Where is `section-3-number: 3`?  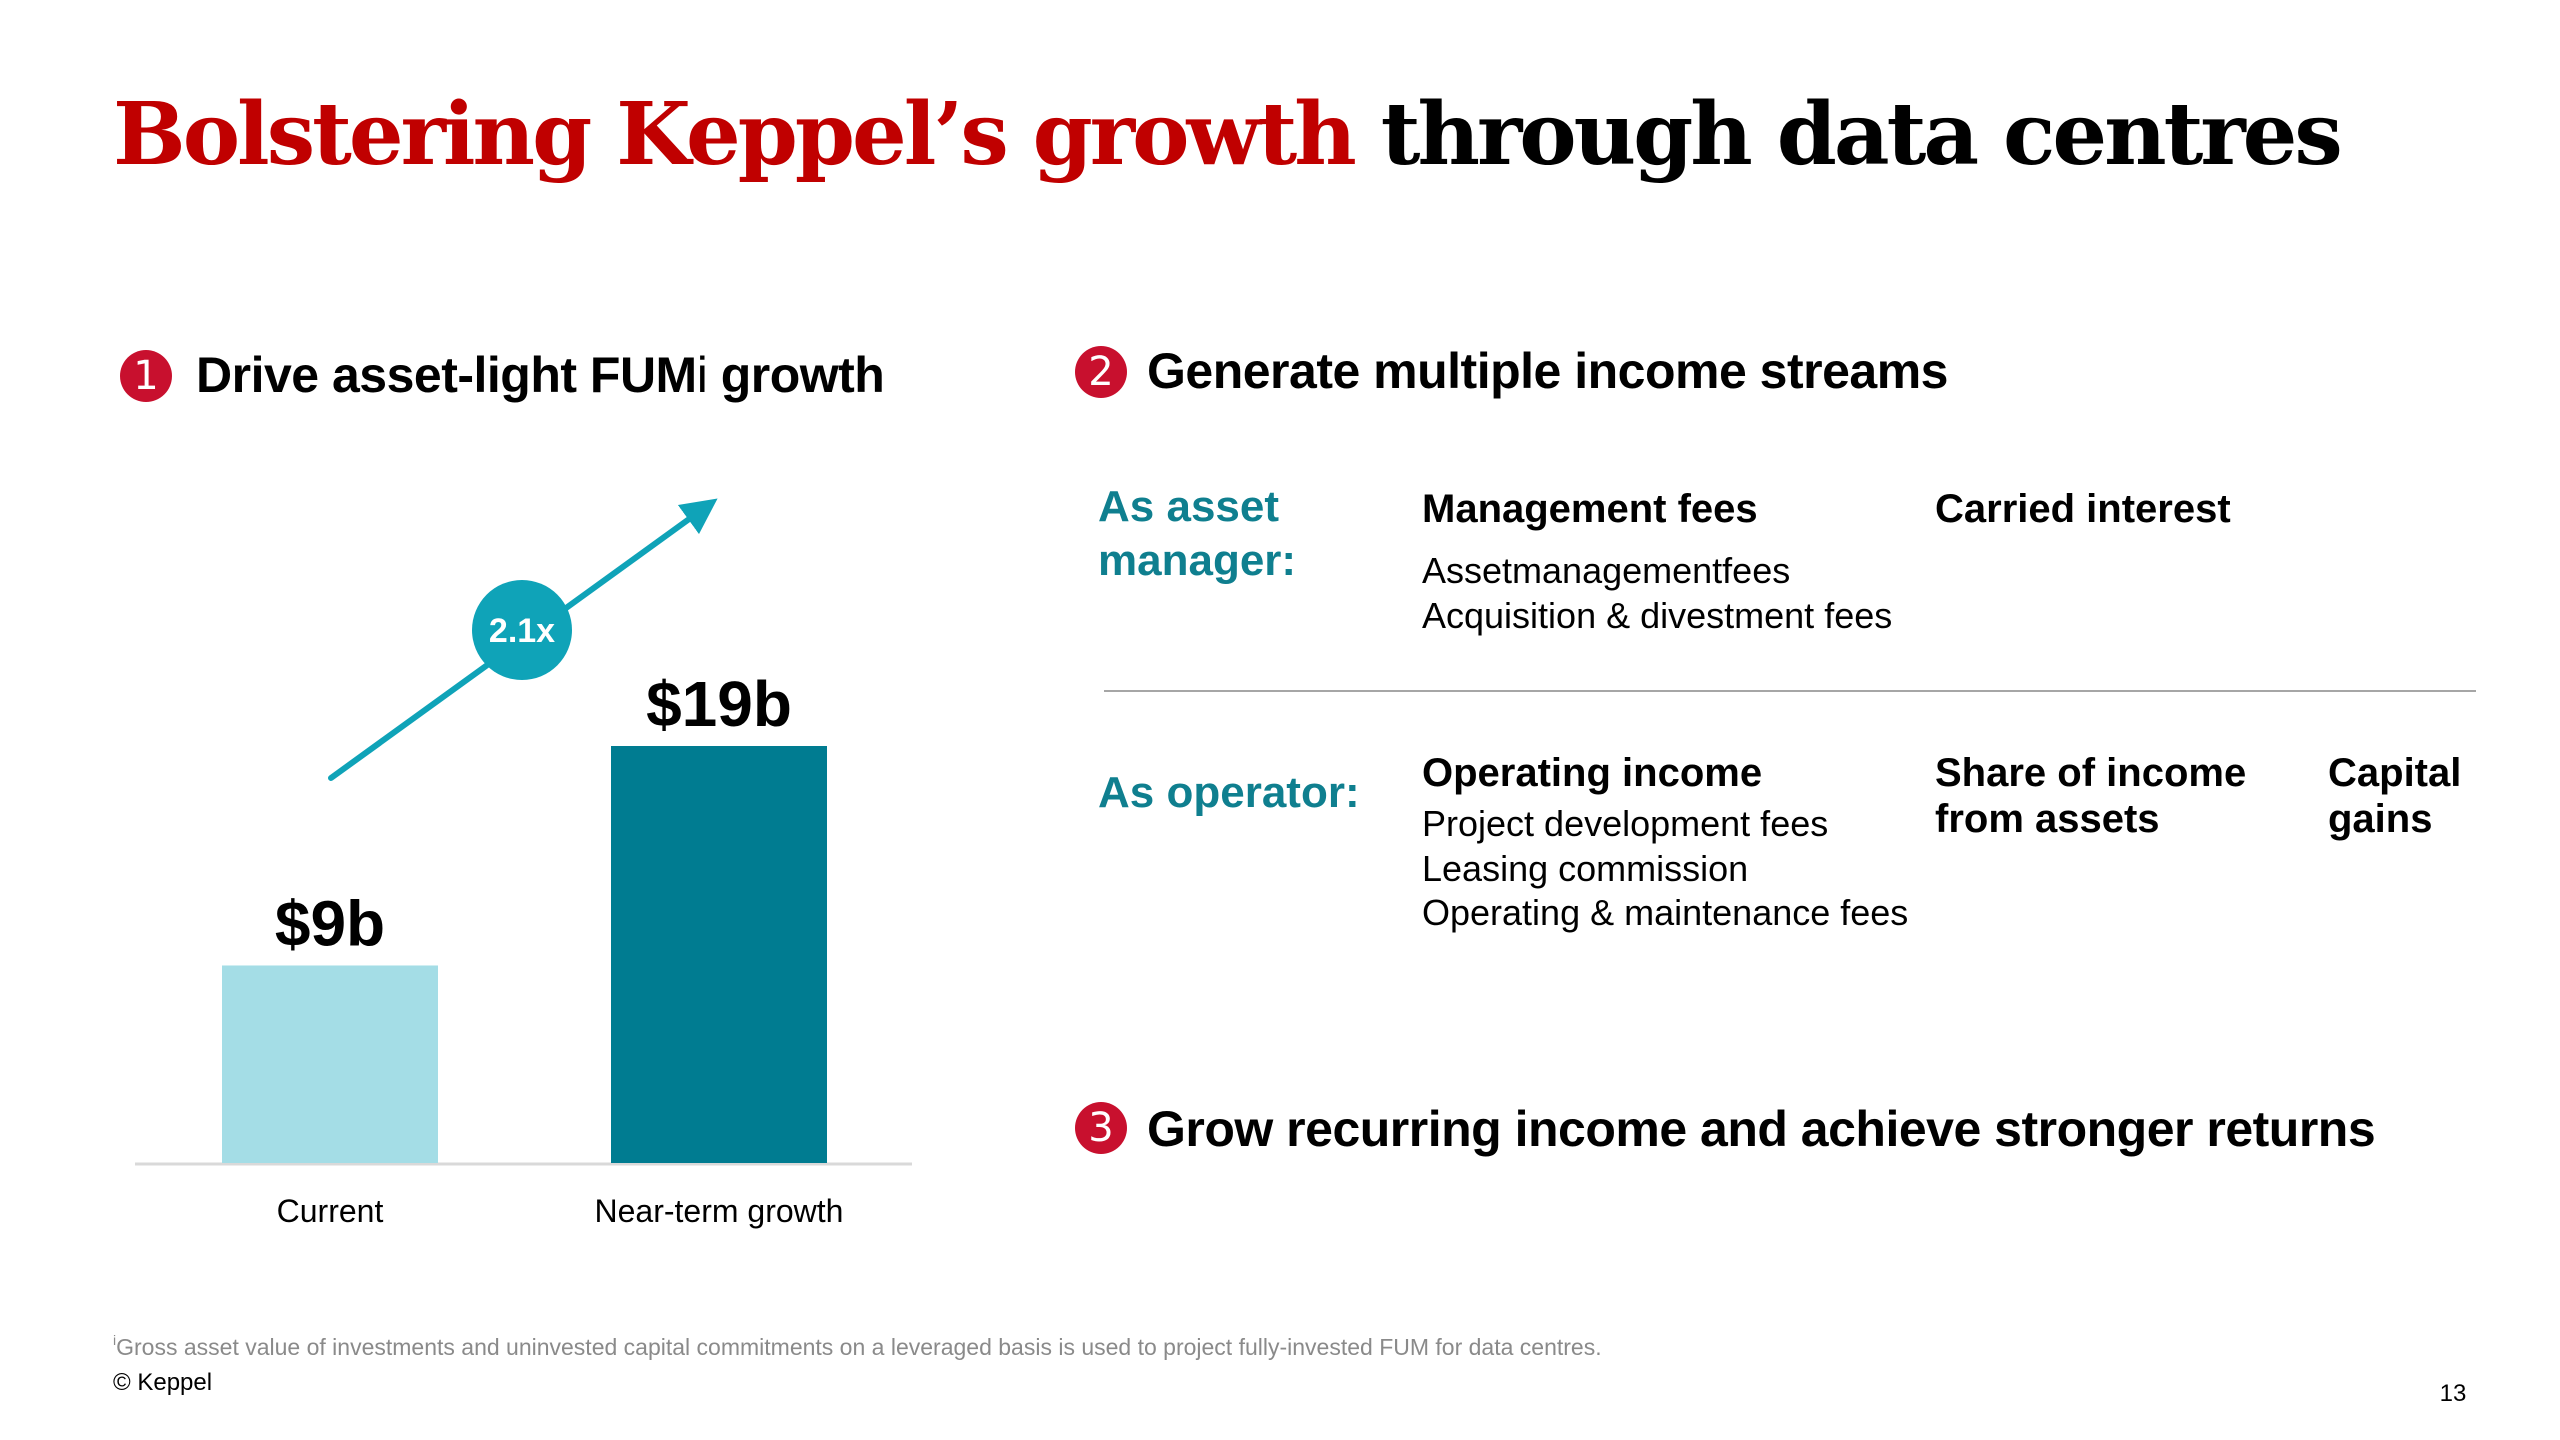
section-3-number: 3 is located at coordinates (1101, 1128).